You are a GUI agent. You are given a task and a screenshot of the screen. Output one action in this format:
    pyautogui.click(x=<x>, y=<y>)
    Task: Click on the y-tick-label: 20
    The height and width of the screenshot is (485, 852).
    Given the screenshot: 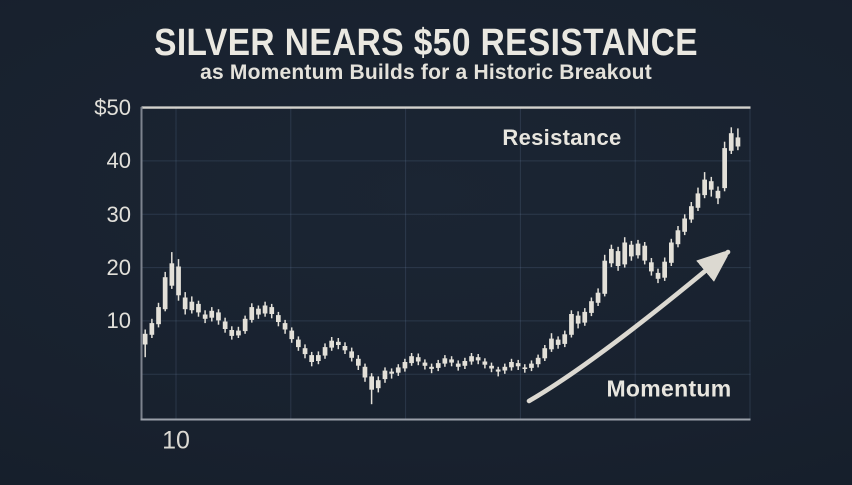 What is the action you would take?
    pyautogui.click(x=118, y=268)
    